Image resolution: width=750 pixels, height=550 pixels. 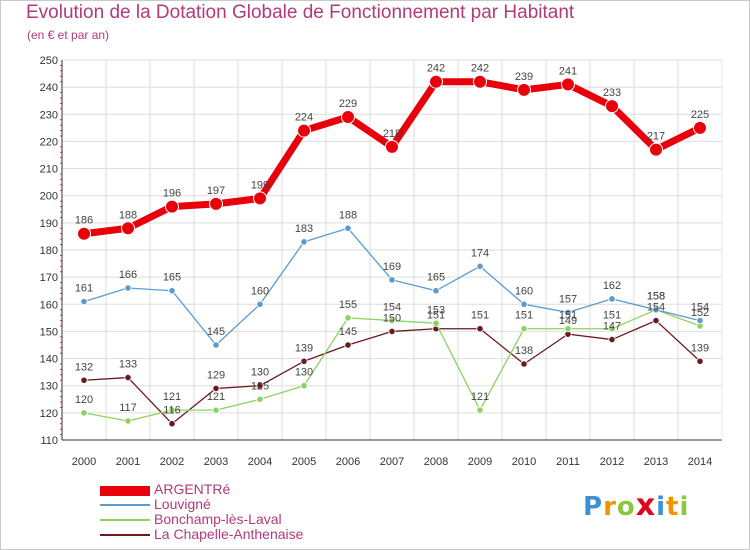 I want to click on data-label: 153, so click(x=436, y=310).